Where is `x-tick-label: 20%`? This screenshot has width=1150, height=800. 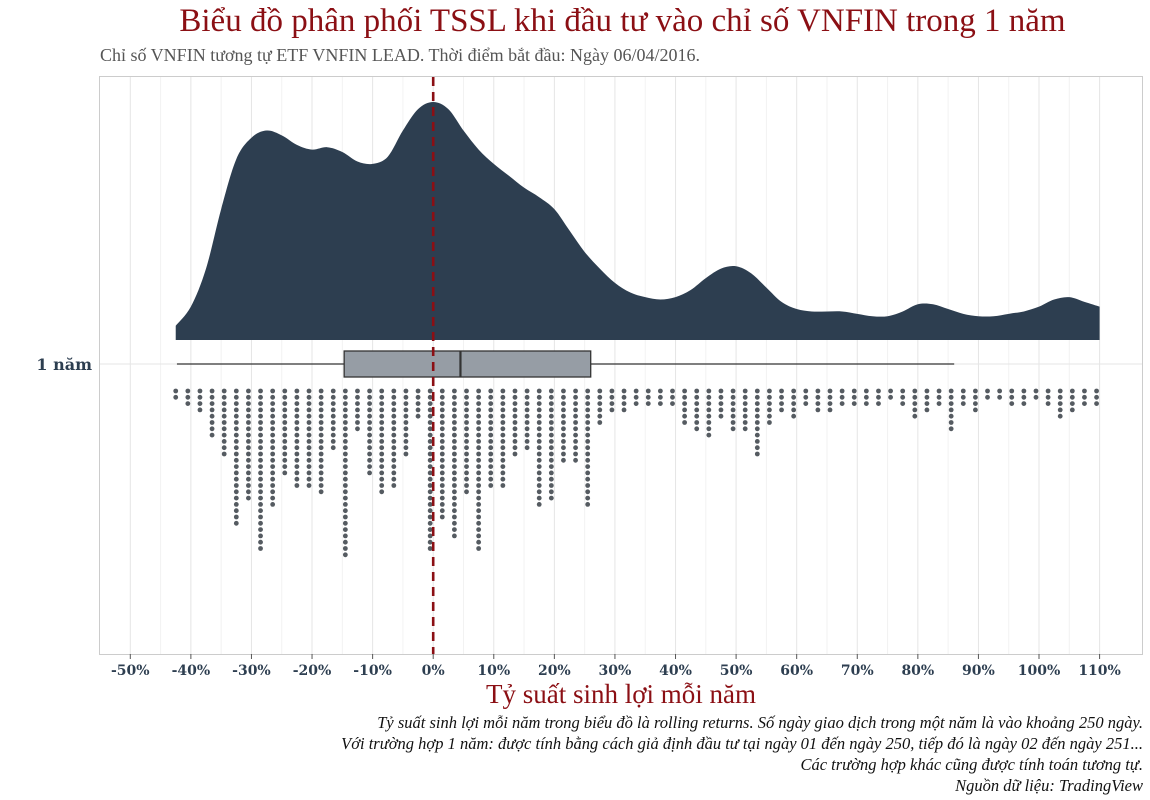
x-tick-label: 20% is located at coordinates (554, 671).